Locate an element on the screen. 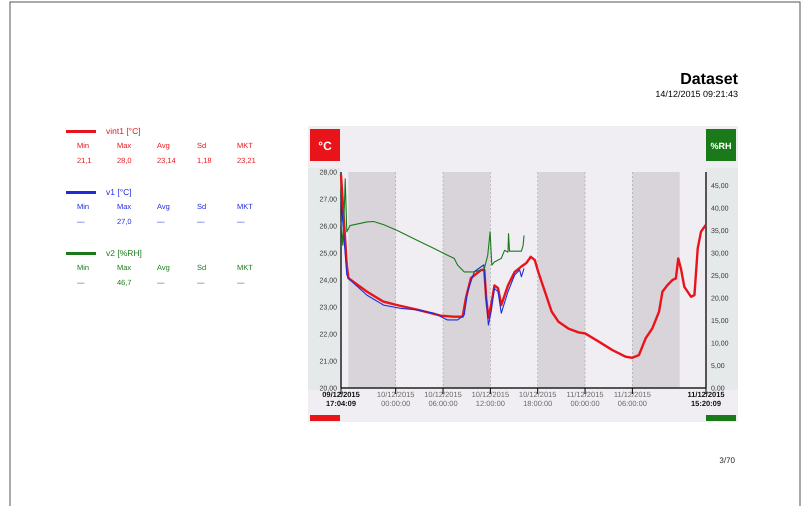 This screenshot has width=810, height=506. legend-label: v1 [°C] is located at coordinates (119, 192).